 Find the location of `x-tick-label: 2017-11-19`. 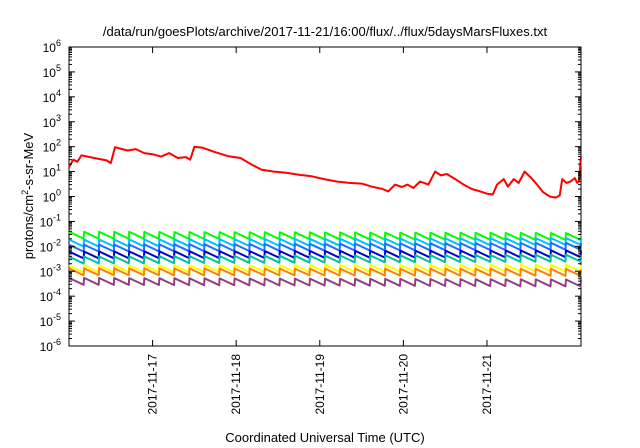

x-tick-label: 2017-11-19 is located at coordinates (320, 384).